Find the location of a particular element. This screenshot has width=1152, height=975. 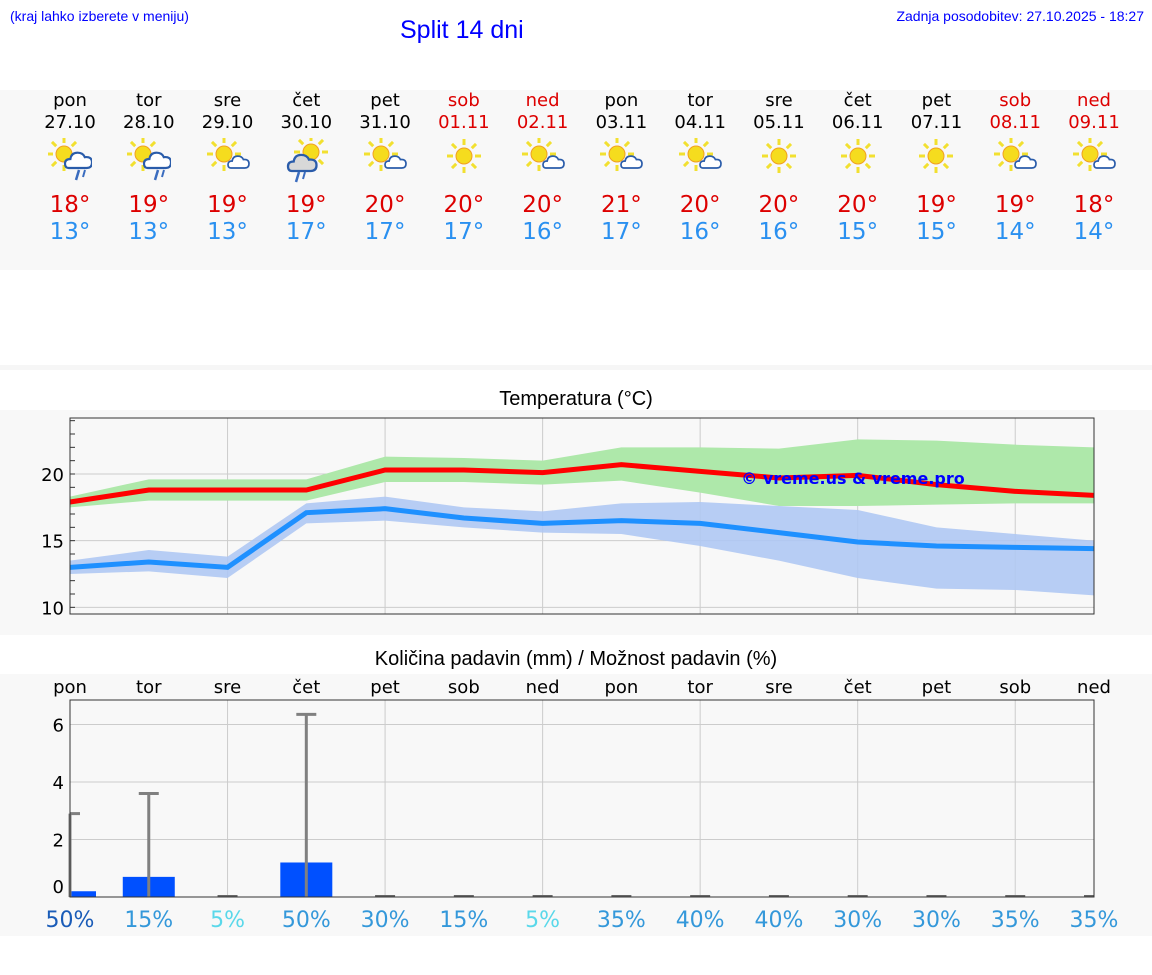

day-column: sob 08.11 19° 14° is located at coordinates (1015, 168).